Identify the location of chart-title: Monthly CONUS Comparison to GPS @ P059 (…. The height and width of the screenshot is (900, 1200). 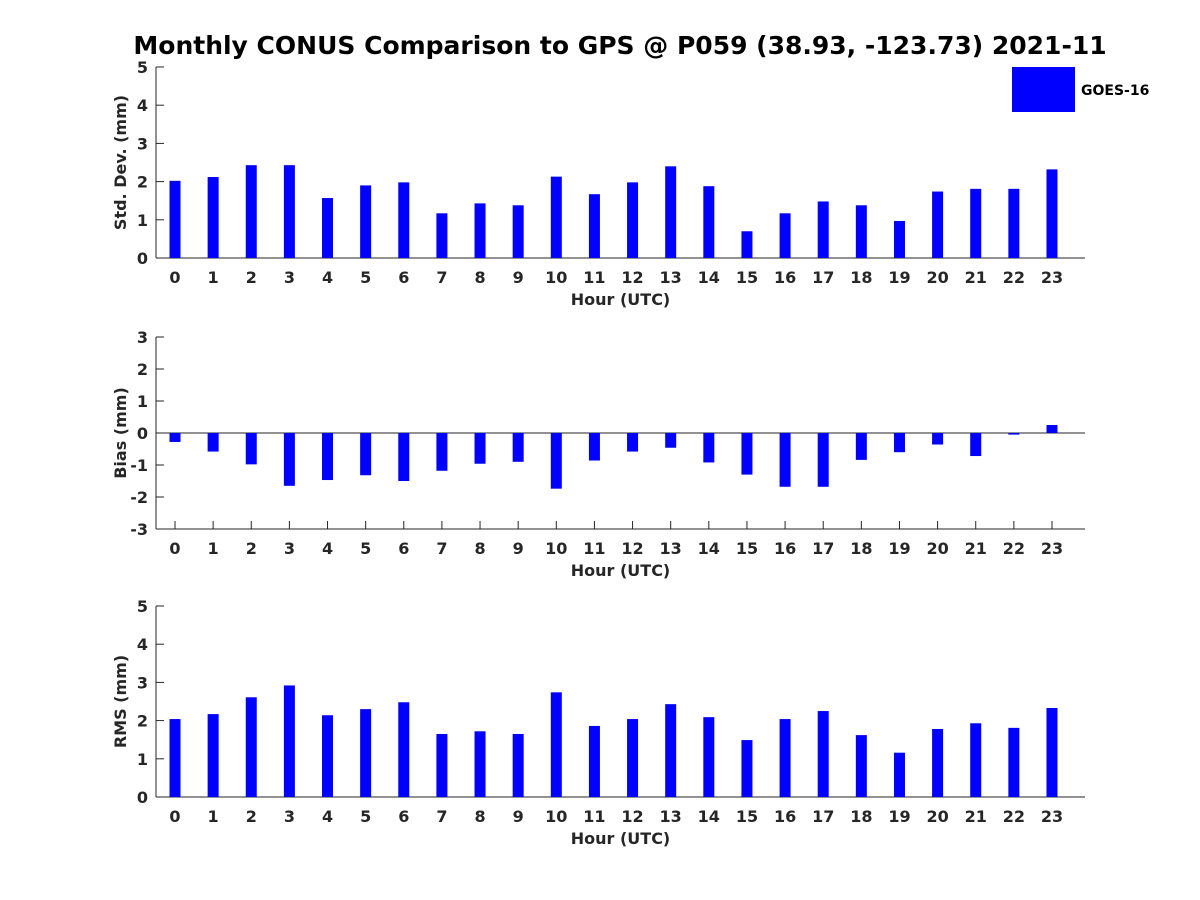
(619, 45).